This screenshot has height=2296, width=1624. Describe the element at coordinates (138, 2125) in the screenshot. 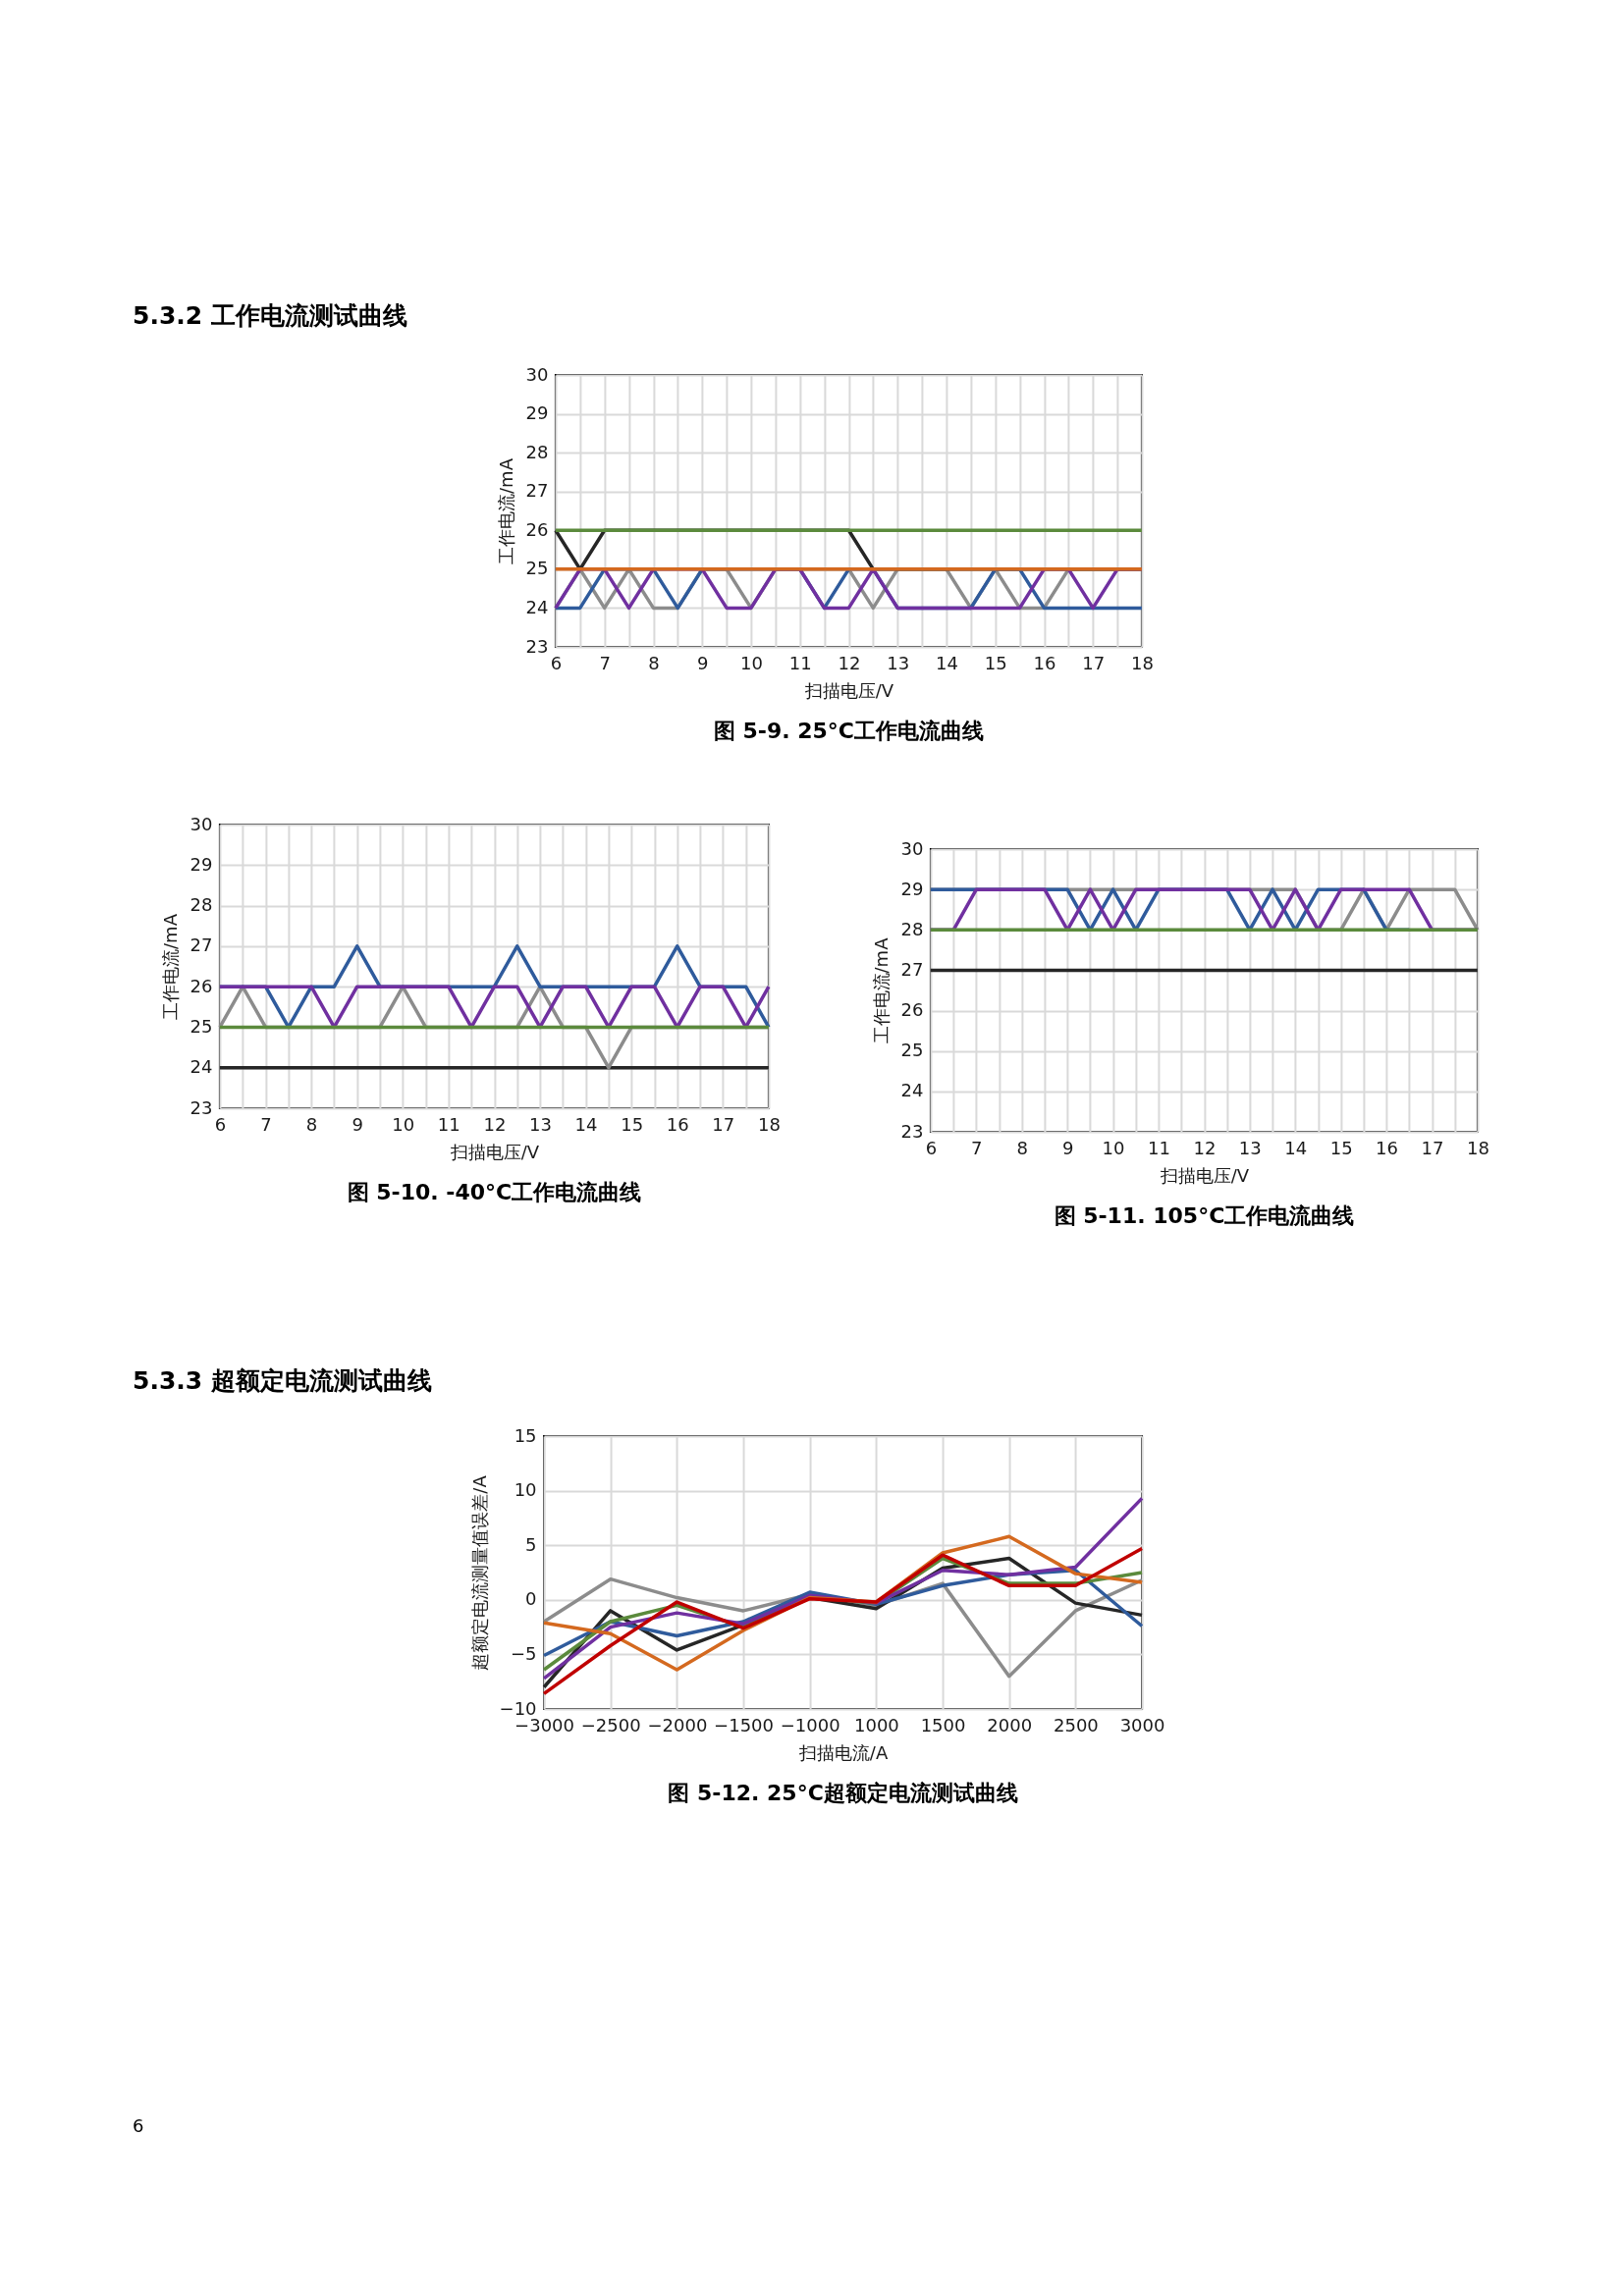

I see `text: 6` at that location.